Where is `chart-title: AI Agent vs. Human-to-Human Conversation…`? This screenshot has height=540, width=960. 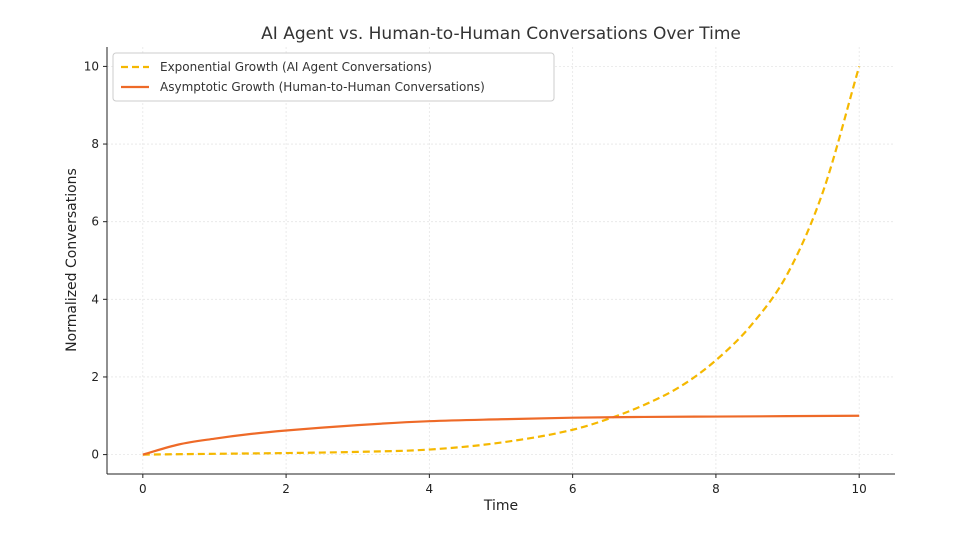 chart-title: AI Agent vs. Human-to-Human Conversation… is located at coordinates (501, 34).